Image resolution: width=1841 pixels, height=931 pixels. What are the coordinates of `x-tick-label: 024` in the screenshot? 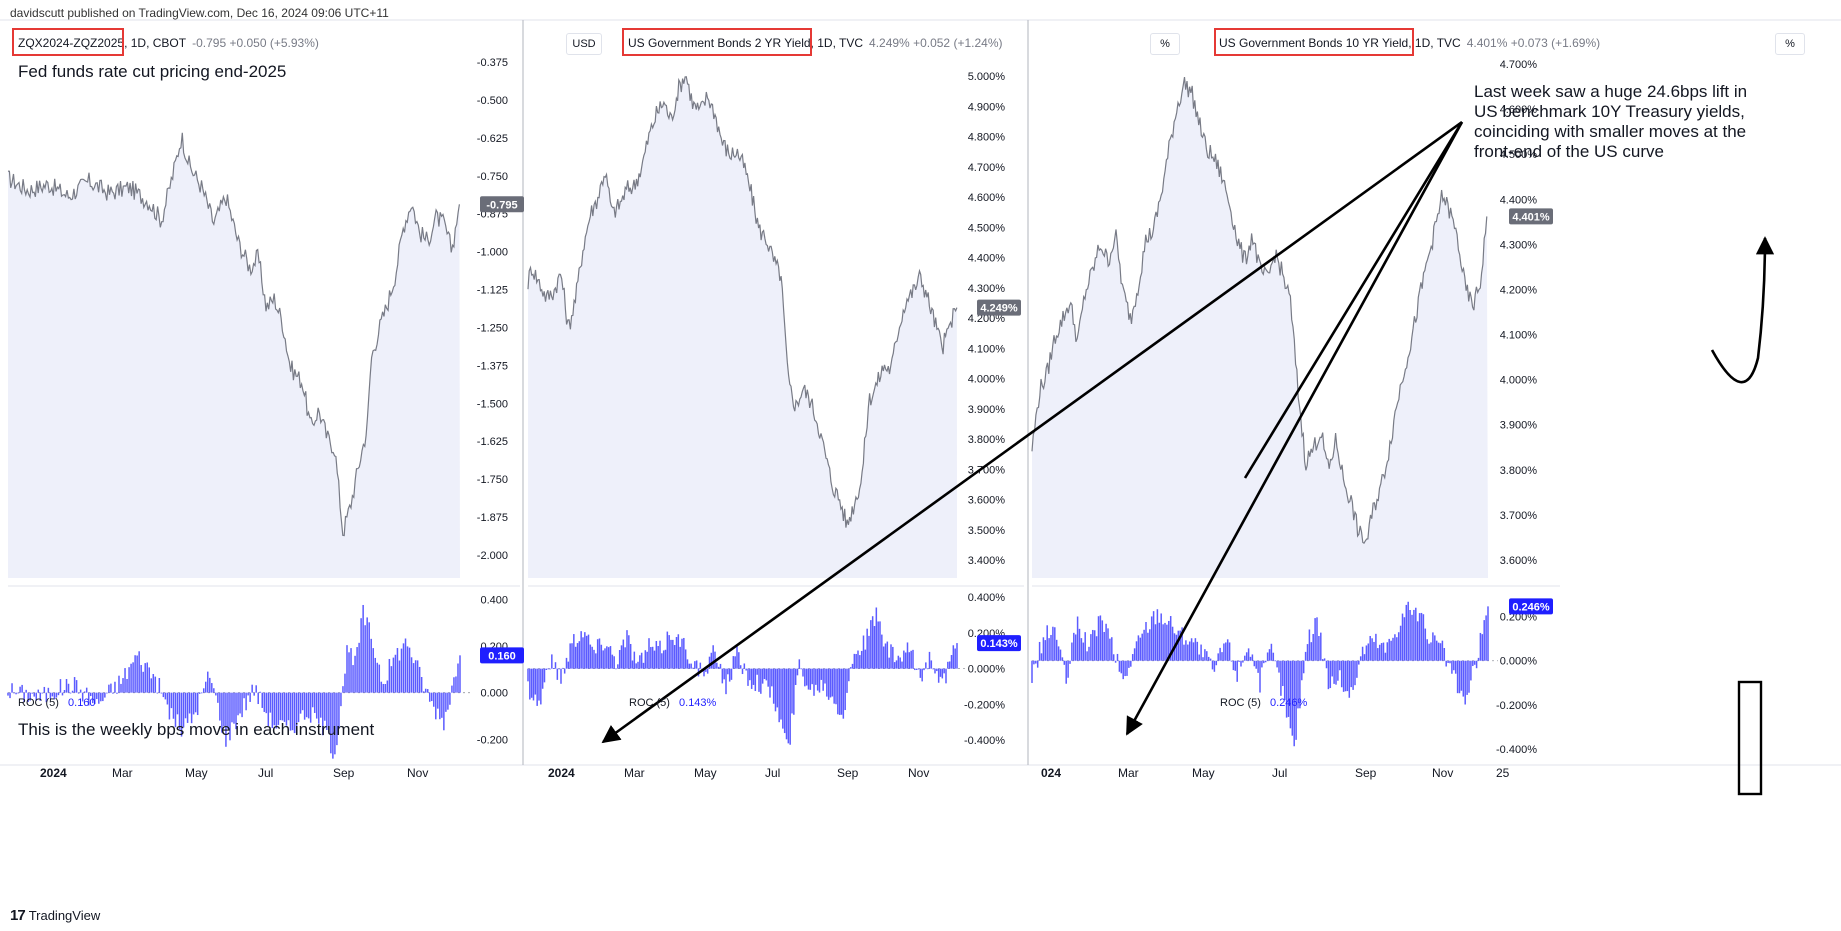 It's located at (1051, 773).